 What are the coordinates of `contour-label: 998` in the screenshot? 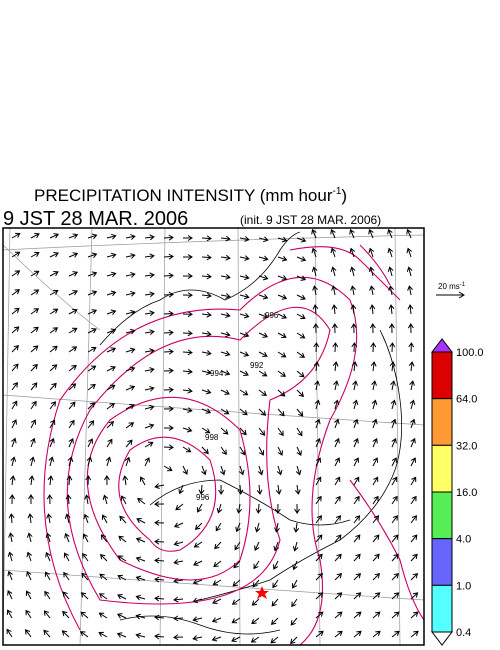 It's located at (212, 437).